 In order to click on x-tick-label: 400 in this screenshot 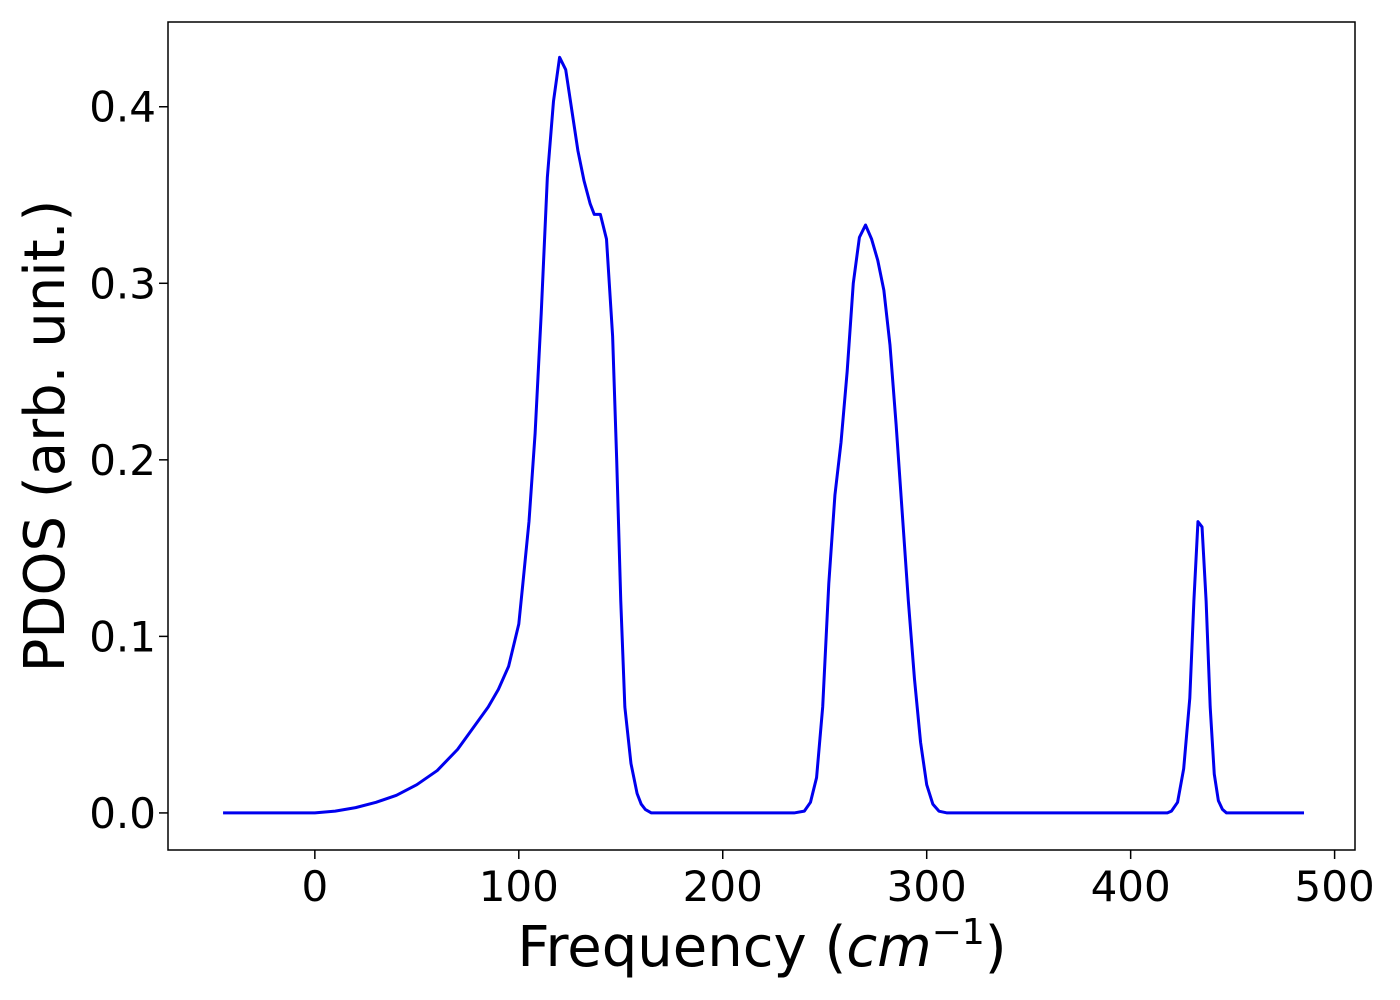, I will do `click(1131, 886)`.